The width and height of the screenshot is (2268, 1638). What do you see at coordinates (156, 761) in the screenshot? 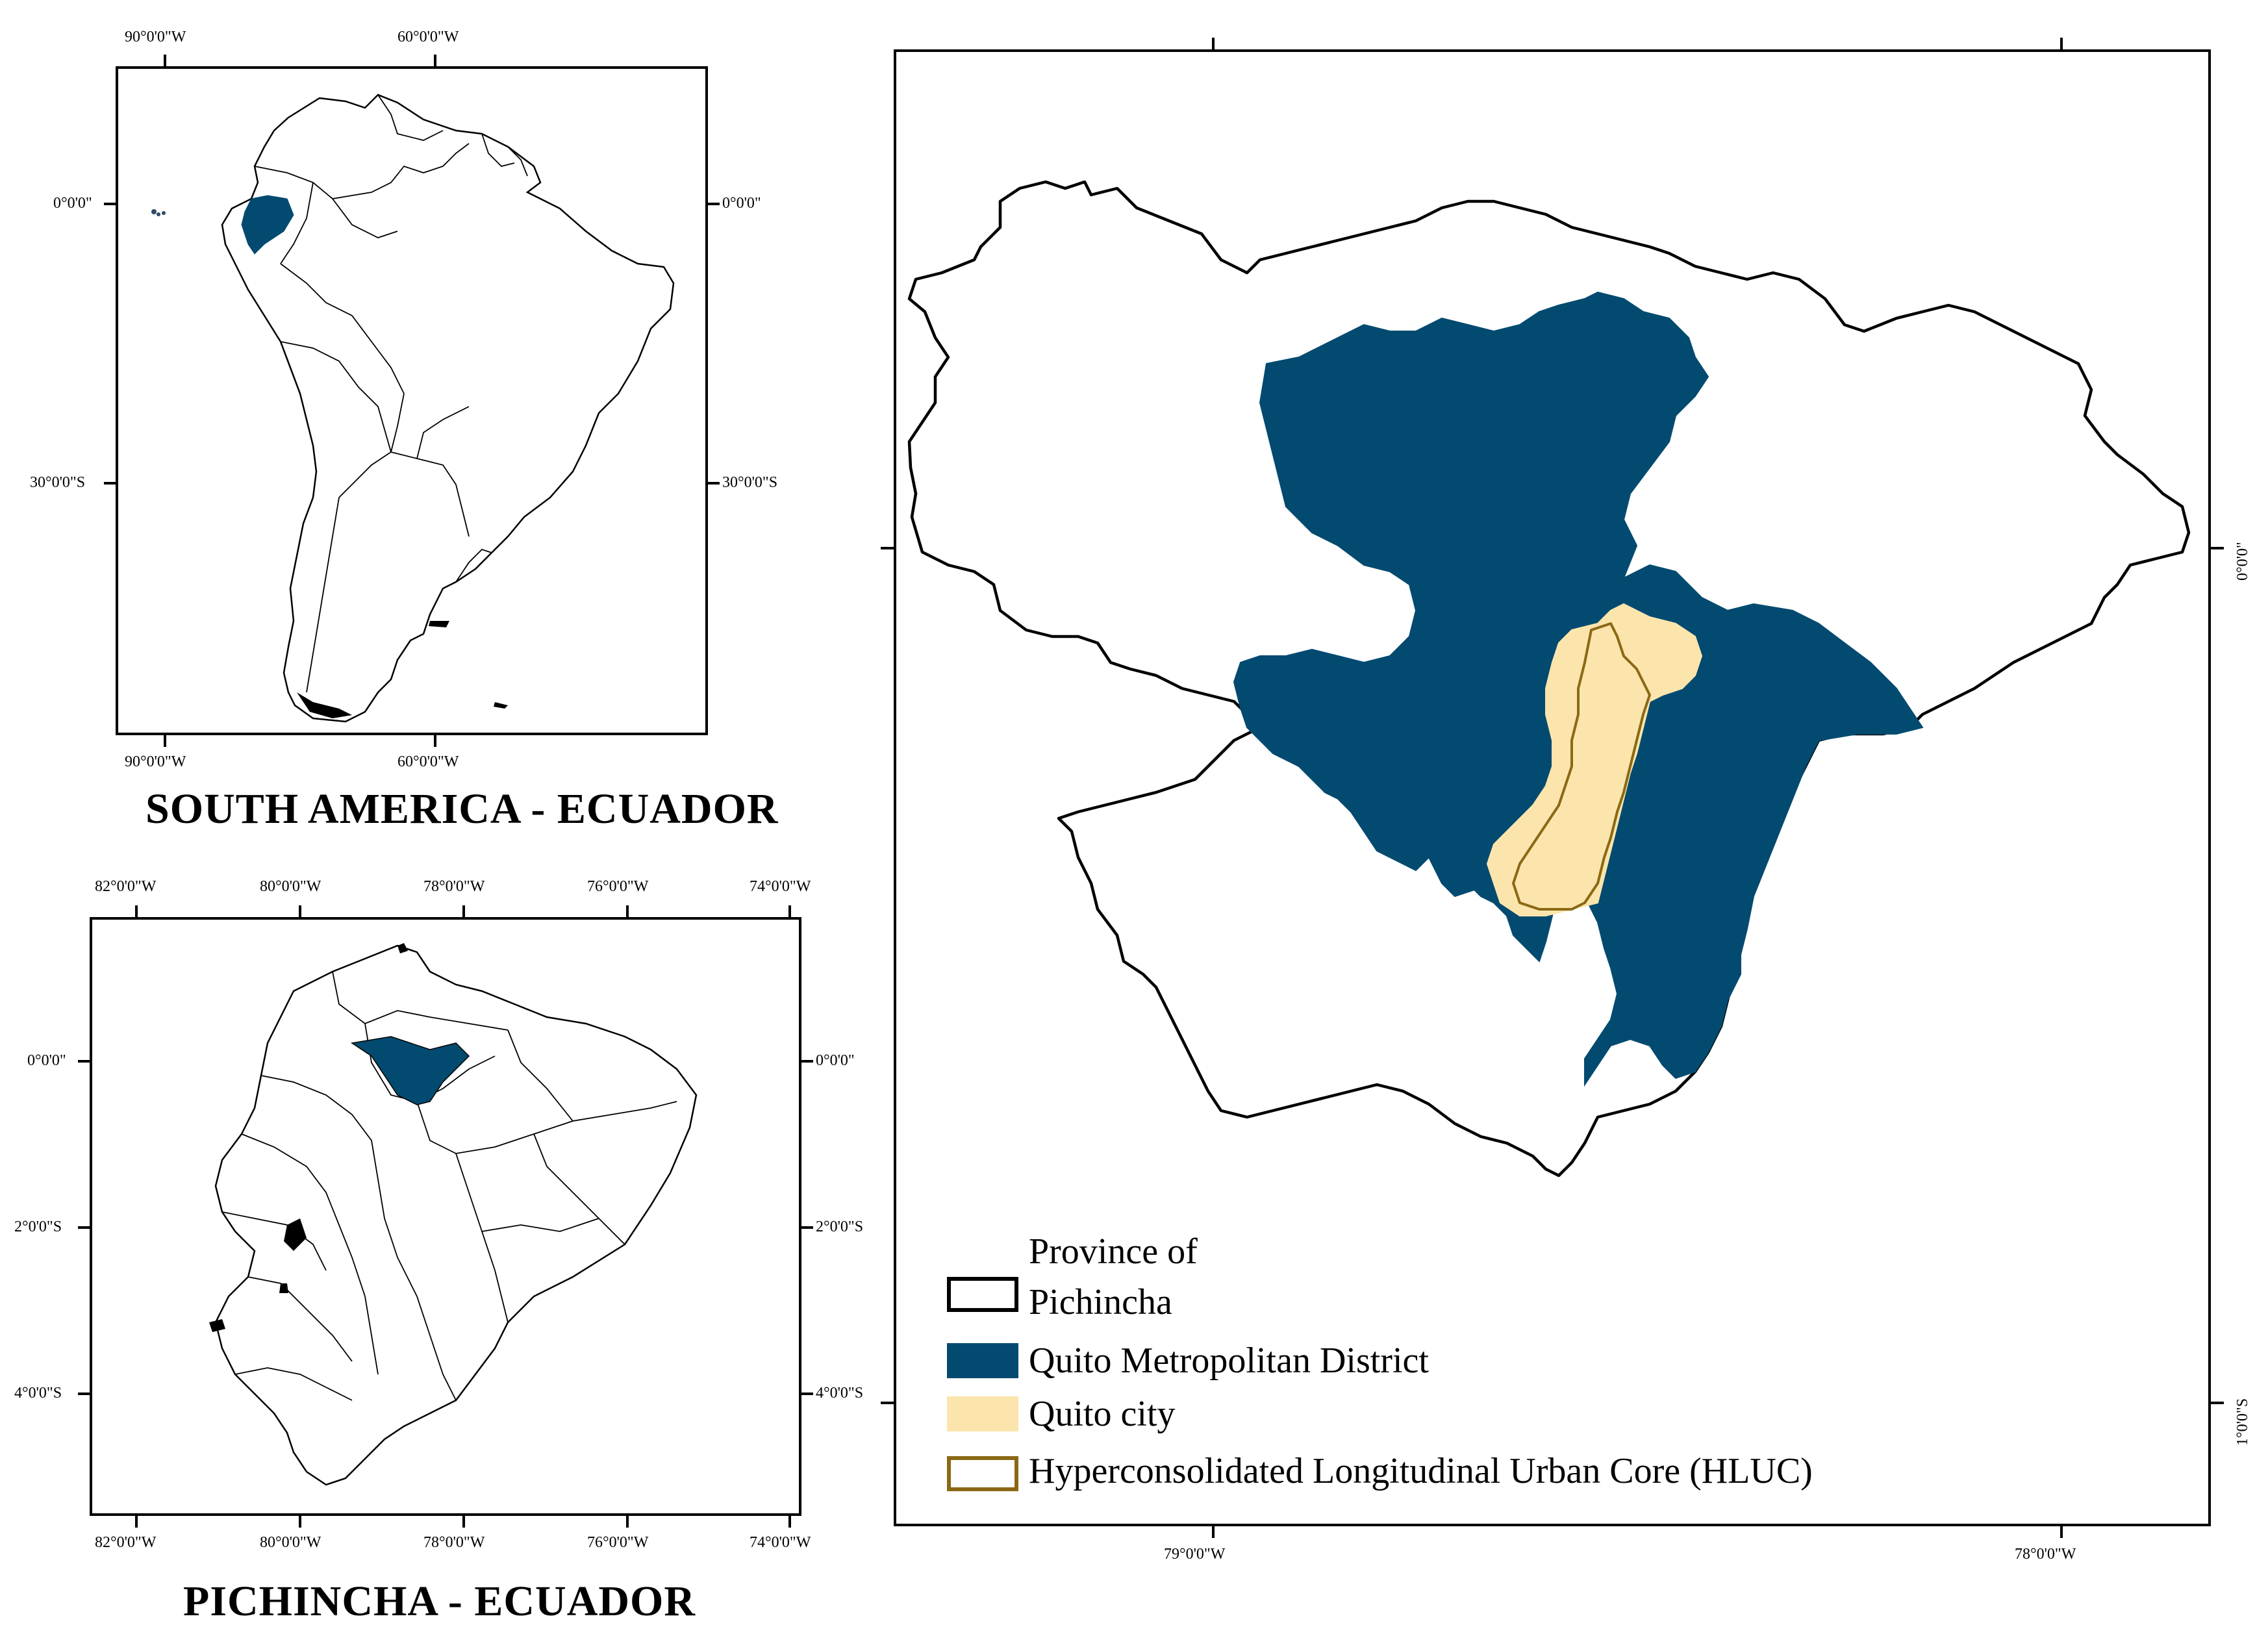
I see `sa-x-tick-bottom-1: 90°0'0"W` at bounding box center [156, 761].